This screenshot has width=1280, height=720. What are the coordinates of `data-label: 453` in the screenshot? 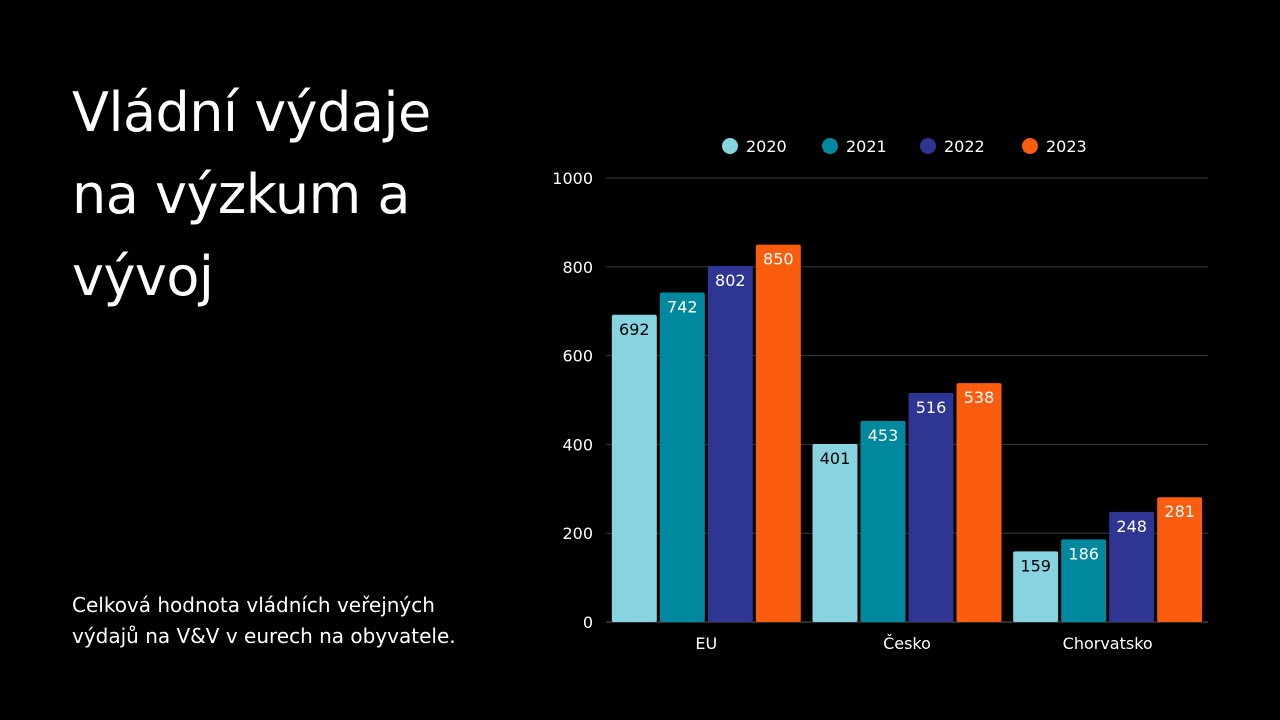 It's located at (883, 435).